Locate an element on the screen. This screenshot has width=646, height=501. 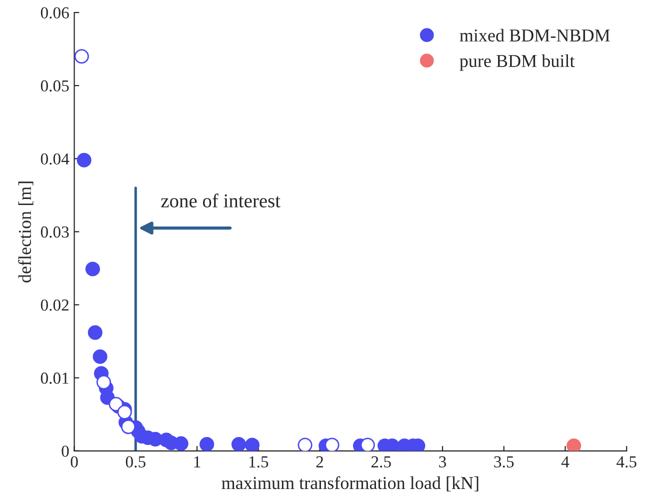
y-tick-label: 0.04 is located at coordinates (55, 159).